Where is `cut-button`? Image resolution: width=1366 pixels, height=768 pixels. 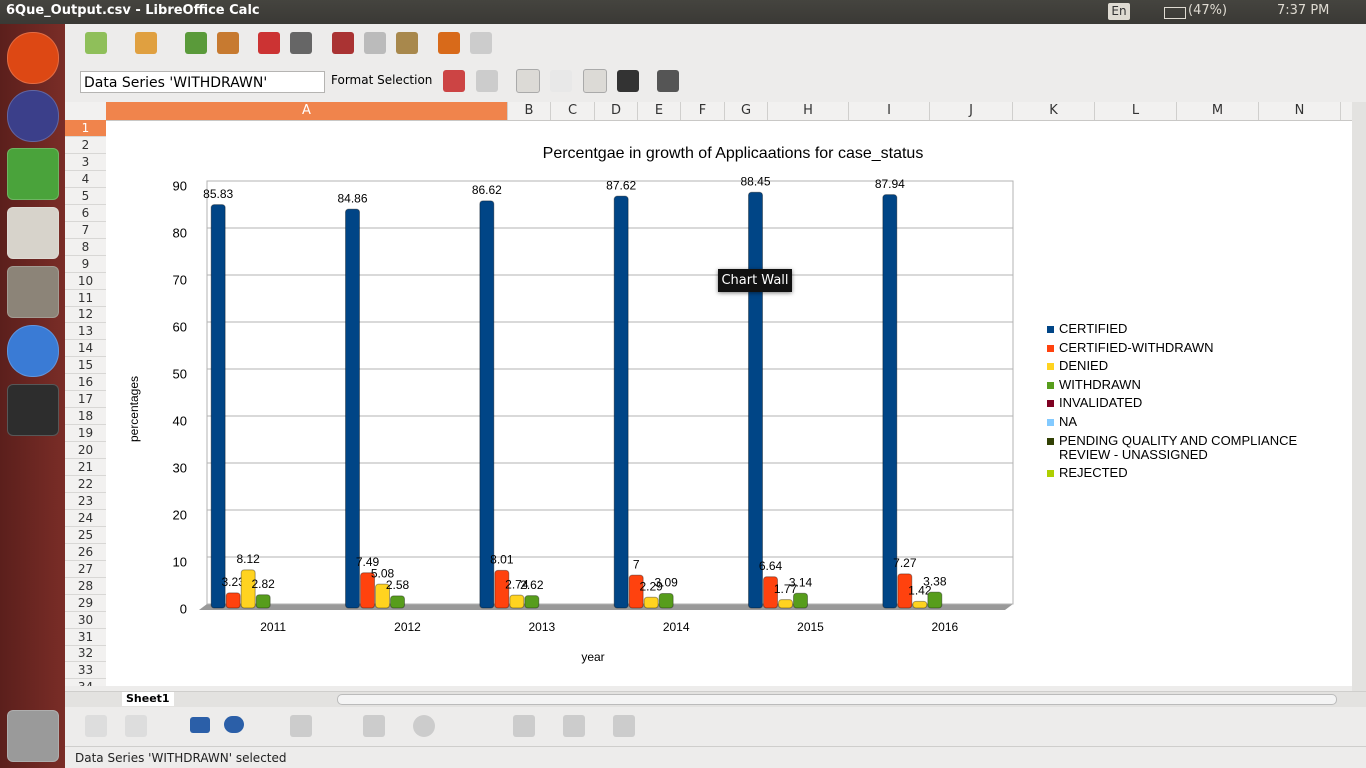 cut-button is located at coordinates (343, 43).